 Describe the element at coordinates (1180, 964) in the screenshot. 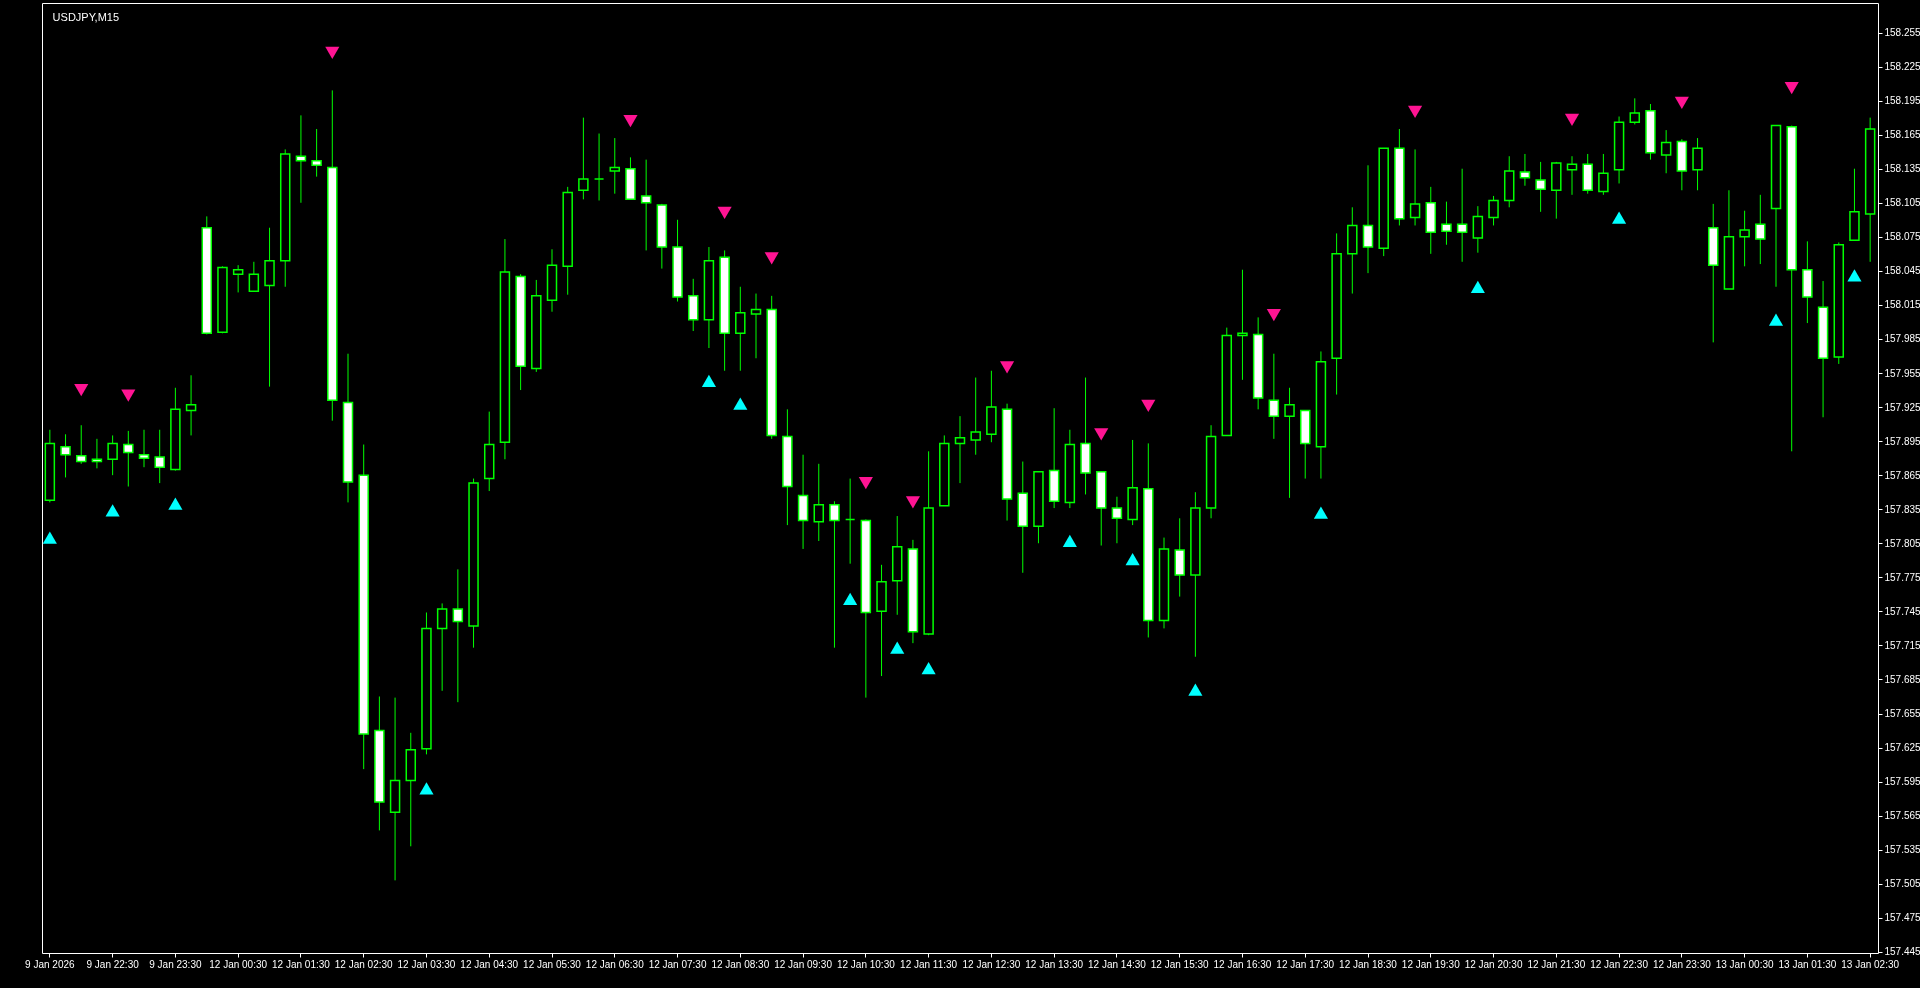

I see `x-tick-label: 12 Jan 15:30` at that location.